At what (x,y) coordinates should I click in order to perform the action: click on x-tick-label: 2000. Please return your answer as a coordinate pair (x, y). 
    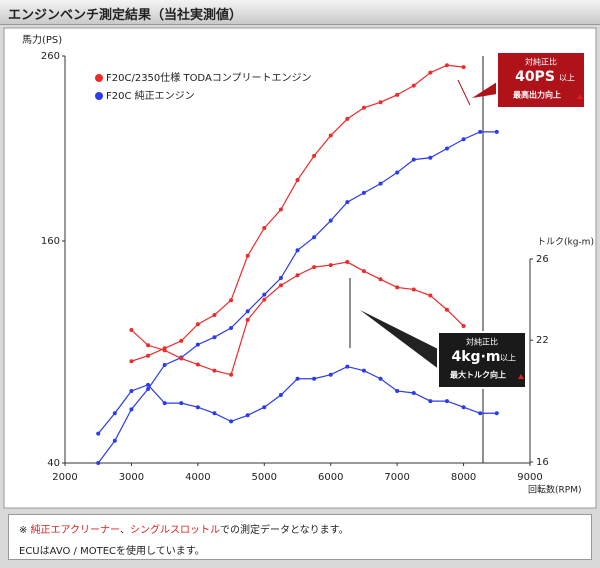
    Looking at the image, I should click on (64, 477).